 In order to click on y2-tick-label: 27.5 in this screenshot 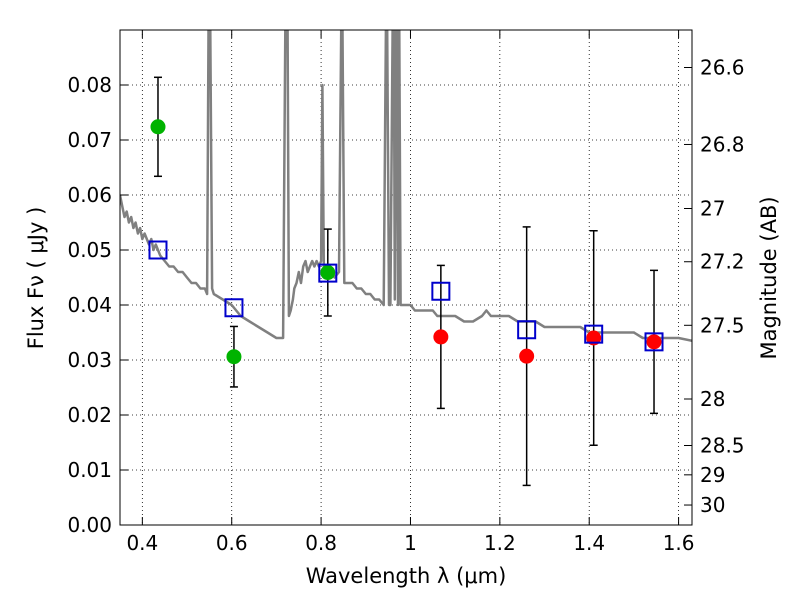, I will do `click(722, 325)`.